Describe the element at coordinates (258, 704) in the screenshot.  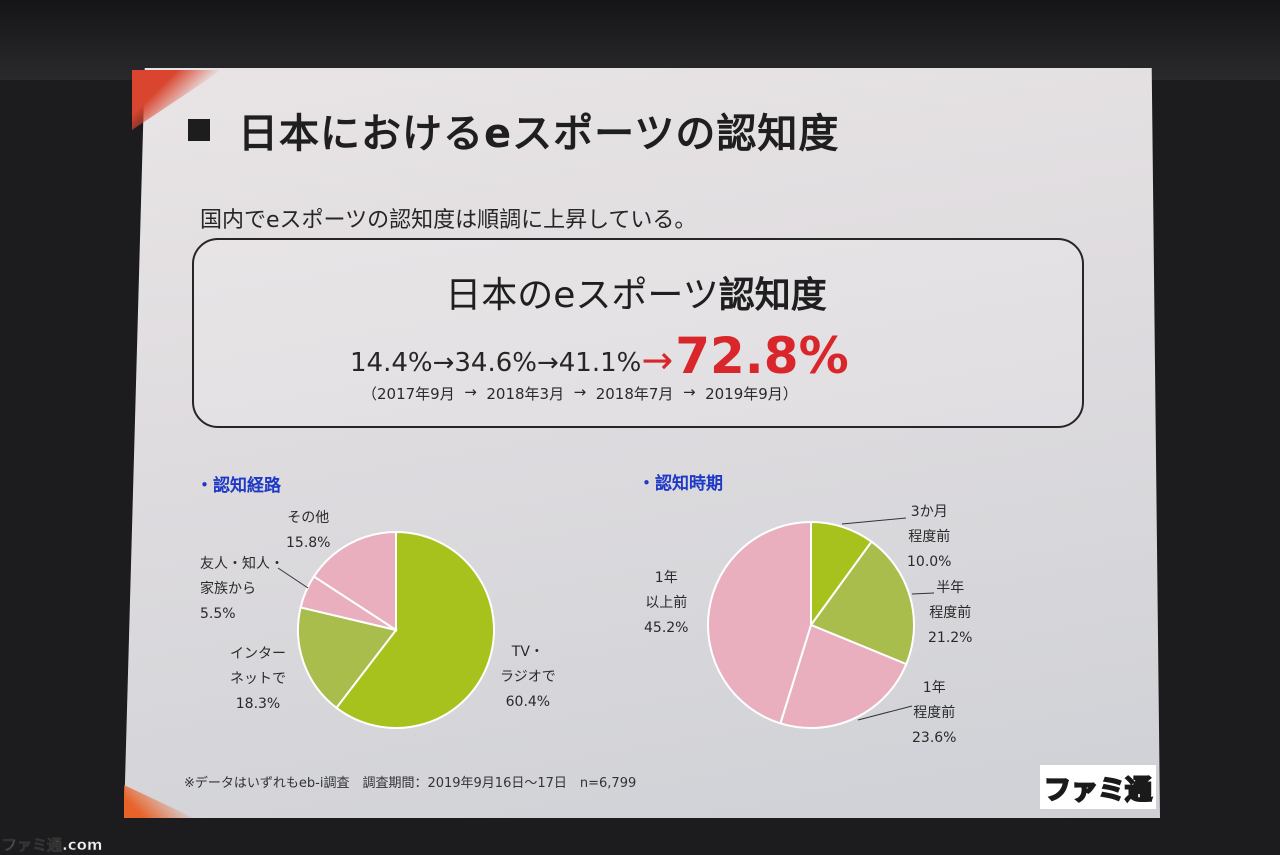
I see `pie1-label-internet-value: 18.3%` at that location.